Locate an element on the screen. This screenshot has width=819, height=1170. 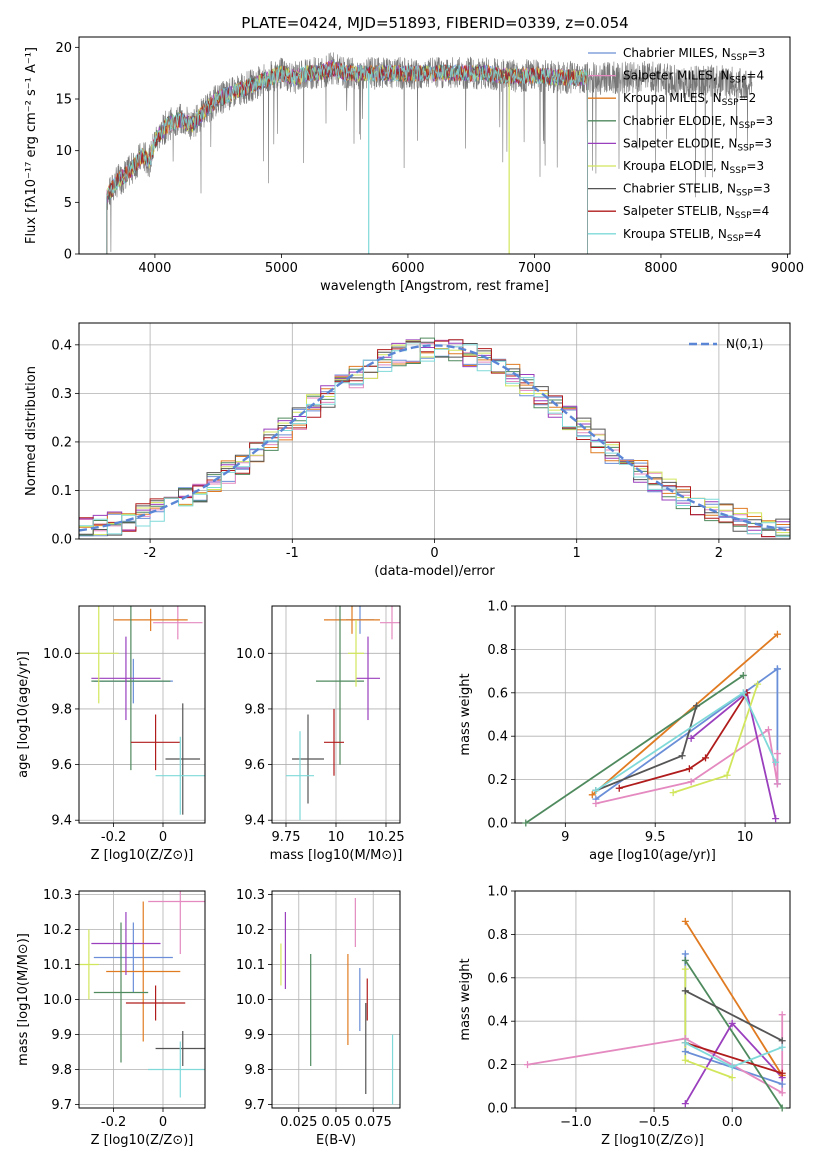
x-tick-label: −1.0 is located at coordinates (576, 1122).